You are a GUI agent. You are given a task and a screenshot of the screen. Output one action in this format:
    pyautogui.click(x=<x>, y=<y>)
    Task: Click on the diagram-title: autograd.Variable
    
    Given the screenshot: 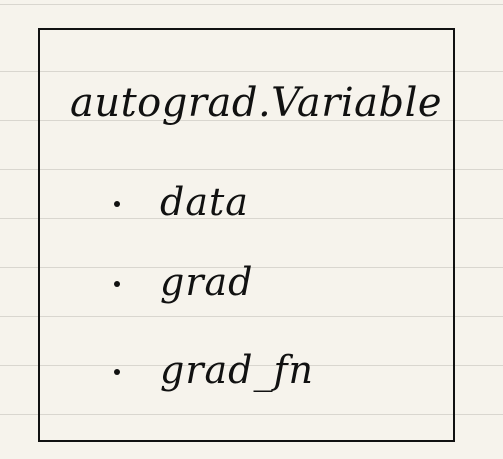 What is the action you would take?
    pyautogui.click(x=256, y=103)
    